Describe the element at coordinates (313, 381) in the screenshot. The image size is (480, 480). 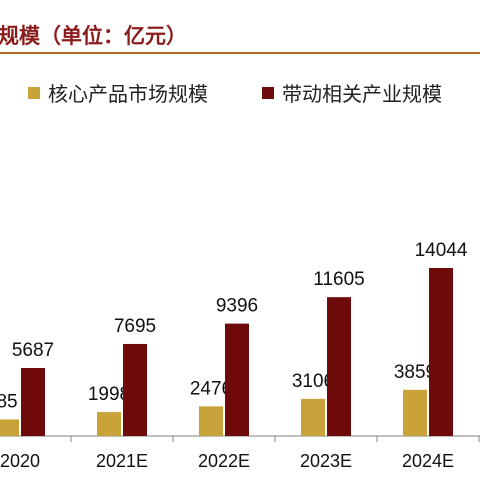
I see `data-label: 3106` at that location.